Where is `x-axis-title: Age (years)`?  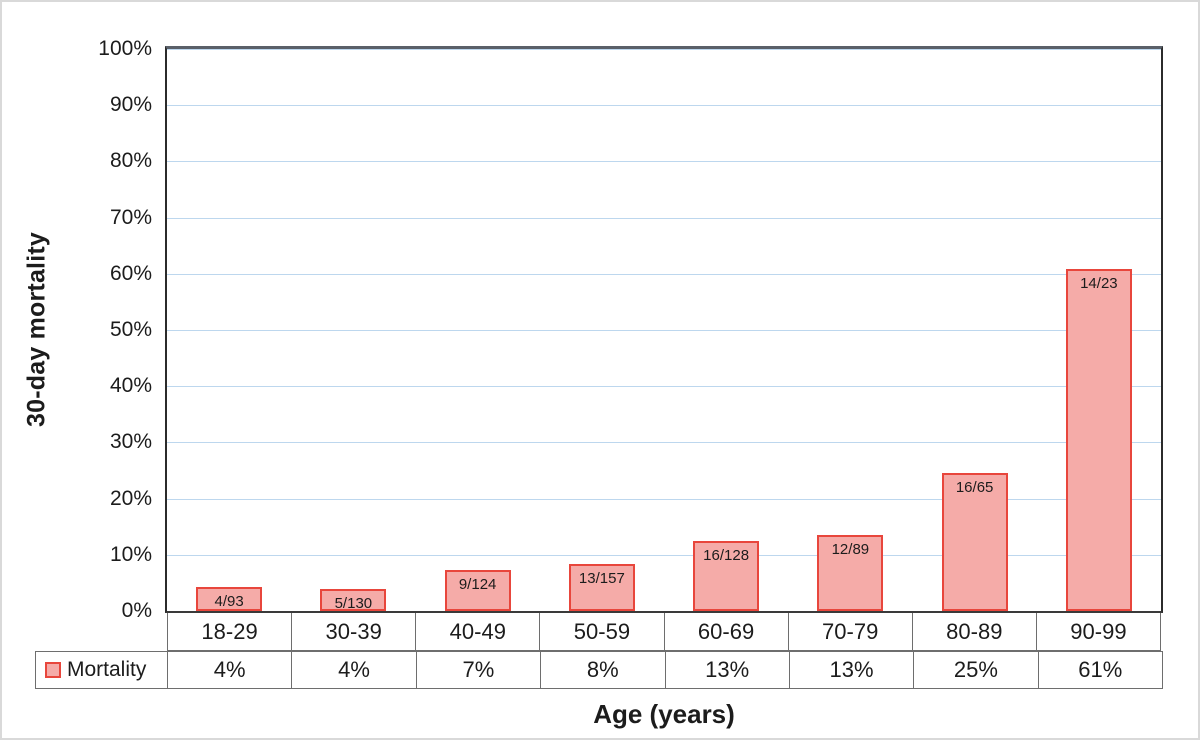
x-axis-title: Age (years) is located at coordinates (664, 714).